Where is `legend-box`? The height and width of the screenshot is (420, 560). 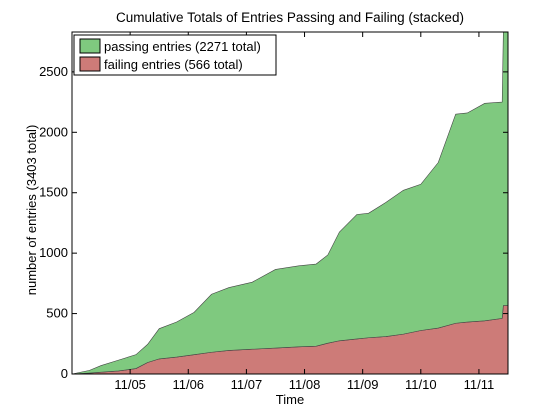 legend-box is located at coordinates (175, 55).